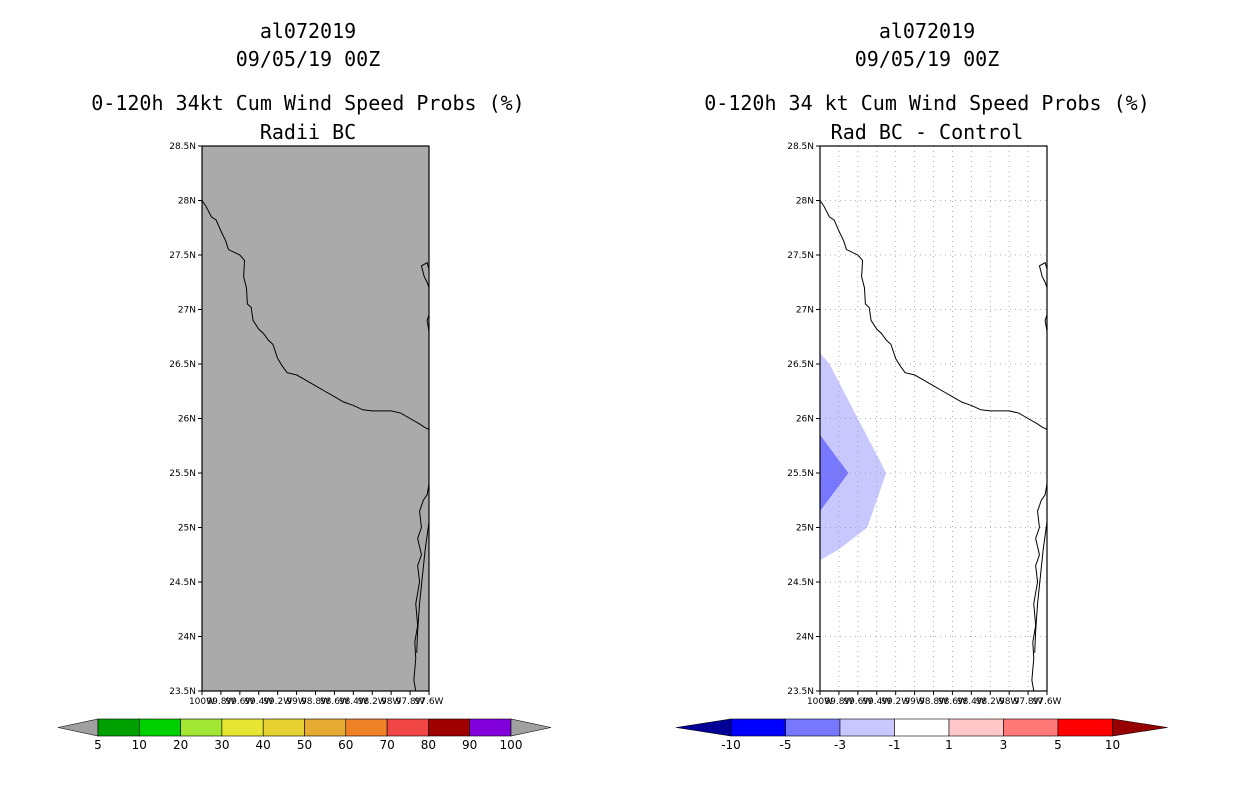 This screenshot has height=800, width=1236. Describe the element at coordinates (296, 702) in the screenshot. I see `x-tick-label: 99W` at that location.